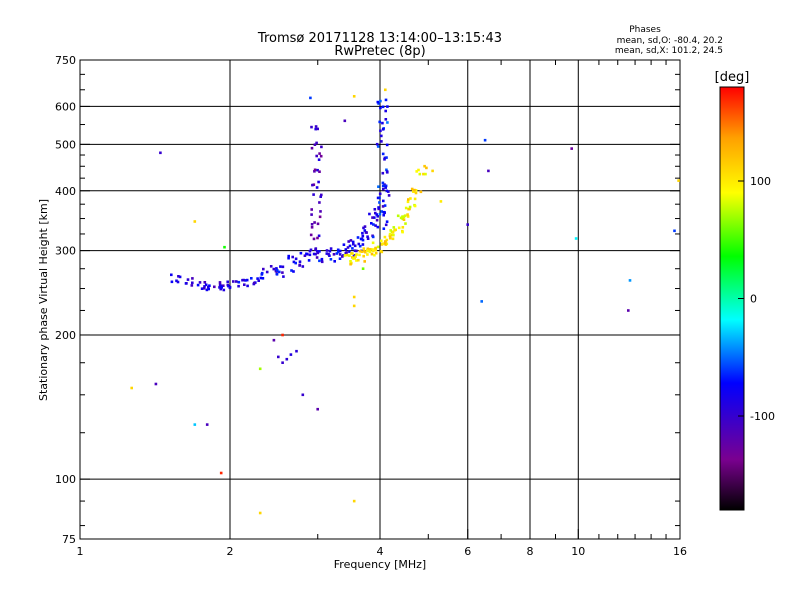  I want to click on x-tick-label: 1, so click(80, 551).